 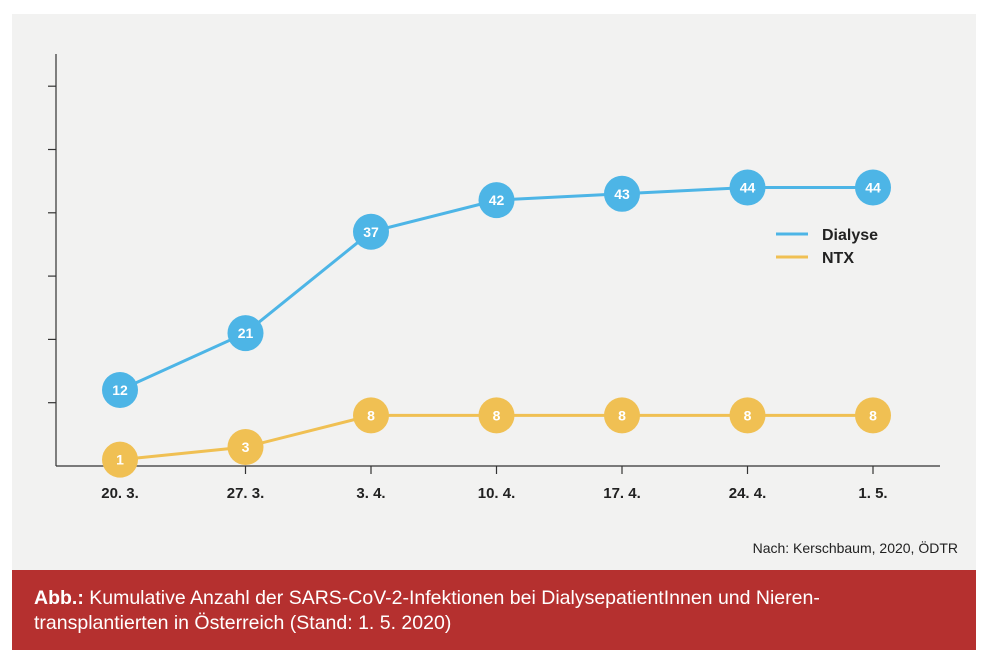 I want to click on x-tick-label: 24. 4., so click(x=748, y=493).